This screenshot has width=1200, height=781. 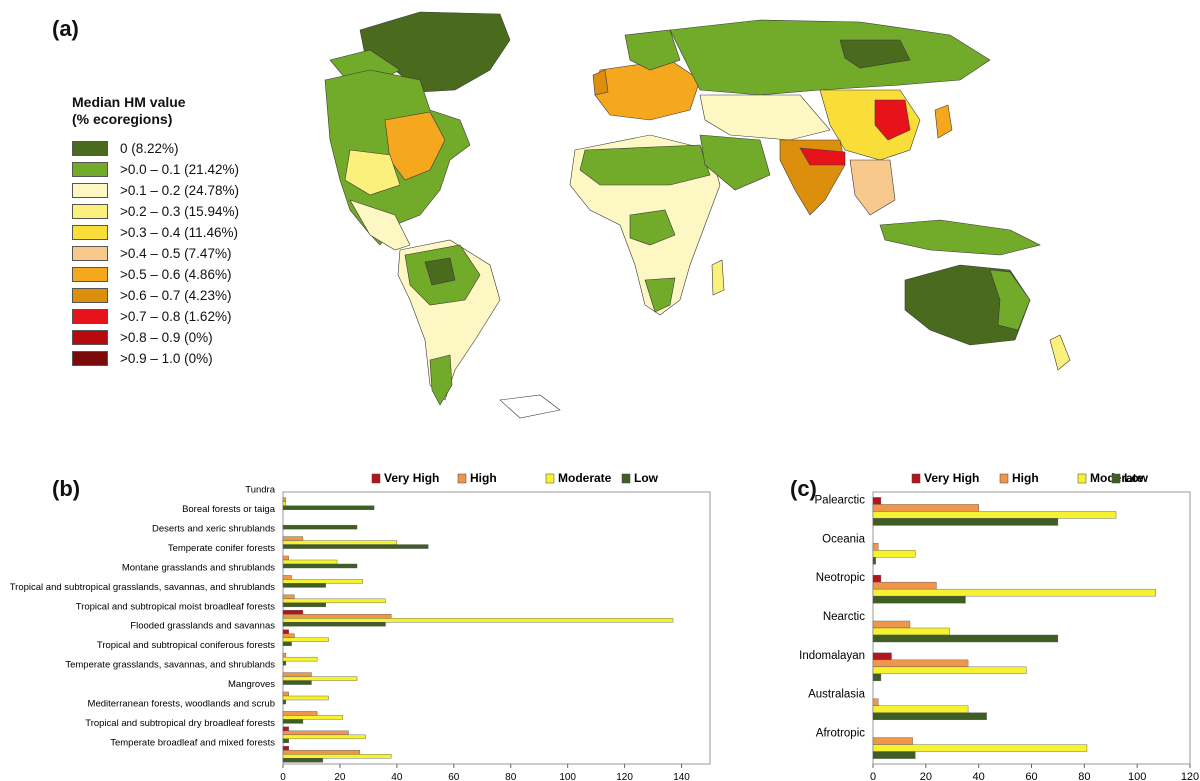 I want to click on legend-label: >0.4 – 0.5 (7.47%), so click(x=176, y=253).